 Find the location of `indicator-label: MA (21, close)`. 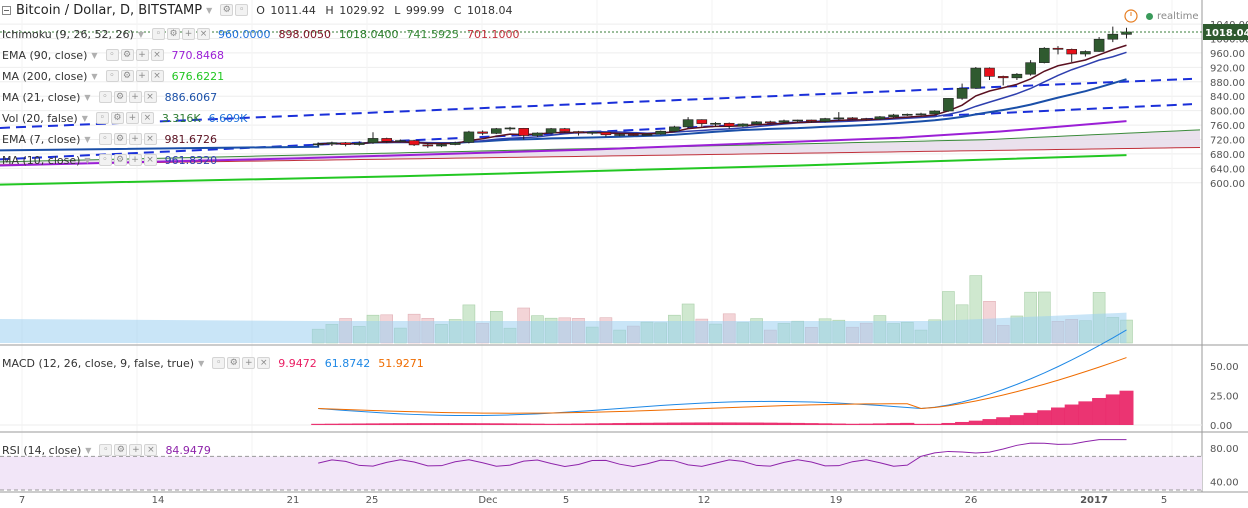

indicator-label: MA (21, close) is located at coordinates (41, 97).